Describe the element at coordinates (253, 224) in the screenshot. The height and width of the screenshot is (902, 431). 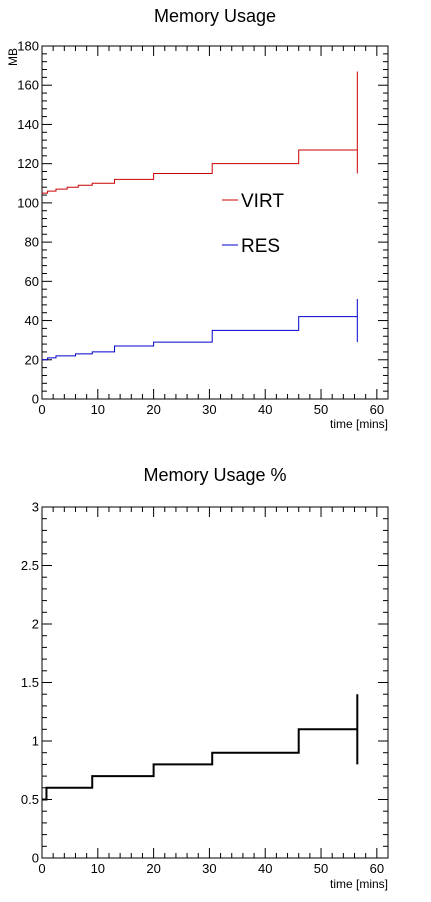
I see `legend: VIRT RES` at that location.